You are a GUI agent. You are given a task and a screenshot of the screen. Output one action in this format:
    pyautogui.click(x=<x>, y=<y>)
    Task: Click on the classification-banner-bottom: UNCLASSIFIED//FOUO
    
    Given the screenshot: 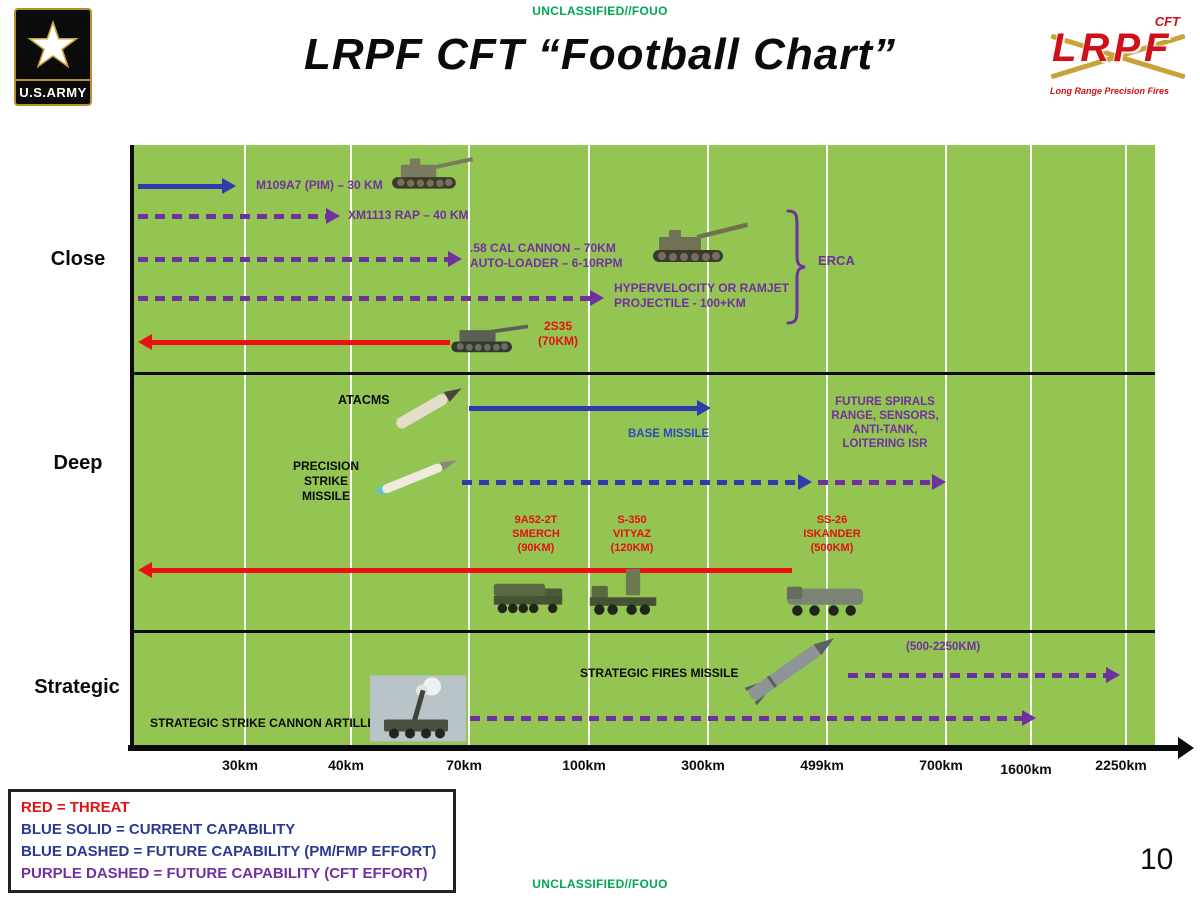 What is the action you would take?
    pyautogui.click(x=600, y=884)
    